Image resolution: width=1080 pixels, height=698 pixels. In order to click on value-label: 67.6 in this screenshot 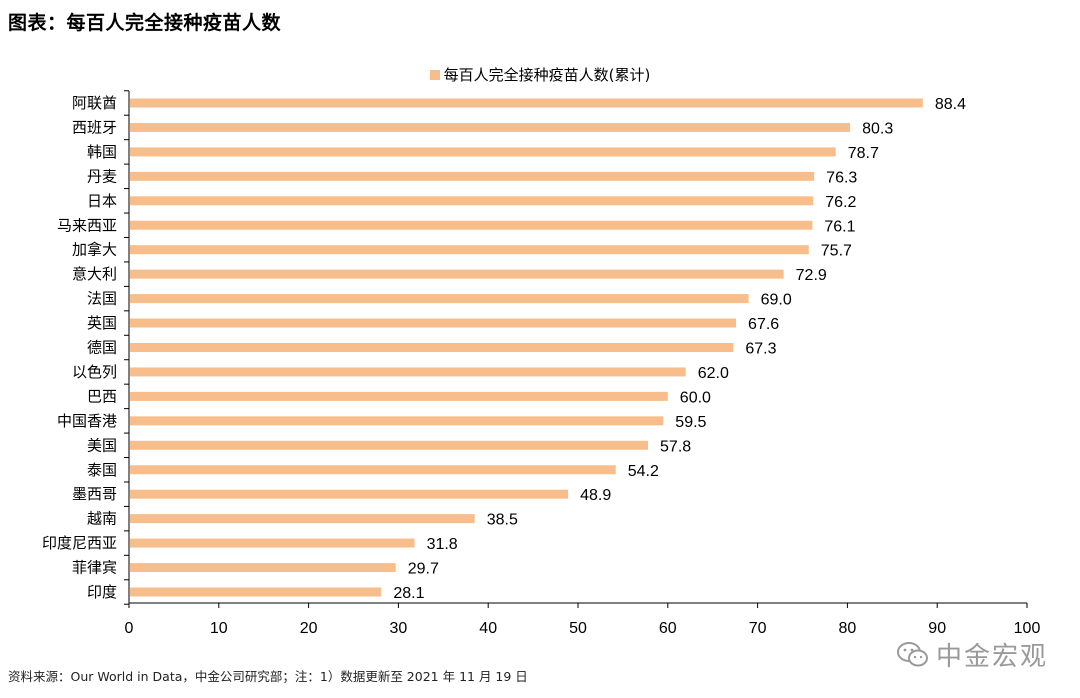, I will do `click(763, 324)`.